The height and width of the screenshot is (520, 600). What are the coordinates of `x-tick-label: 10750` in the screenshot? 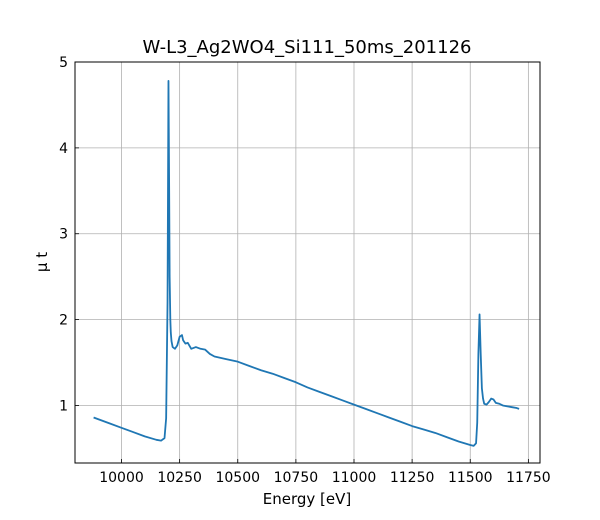 It's located at (296, 478).